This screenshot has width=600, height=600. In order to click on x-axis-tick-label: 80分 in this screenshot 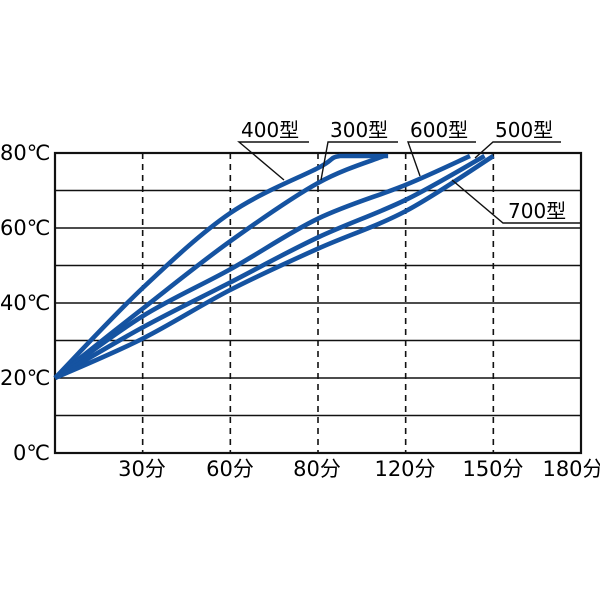, I will do `click(317, 469)`.